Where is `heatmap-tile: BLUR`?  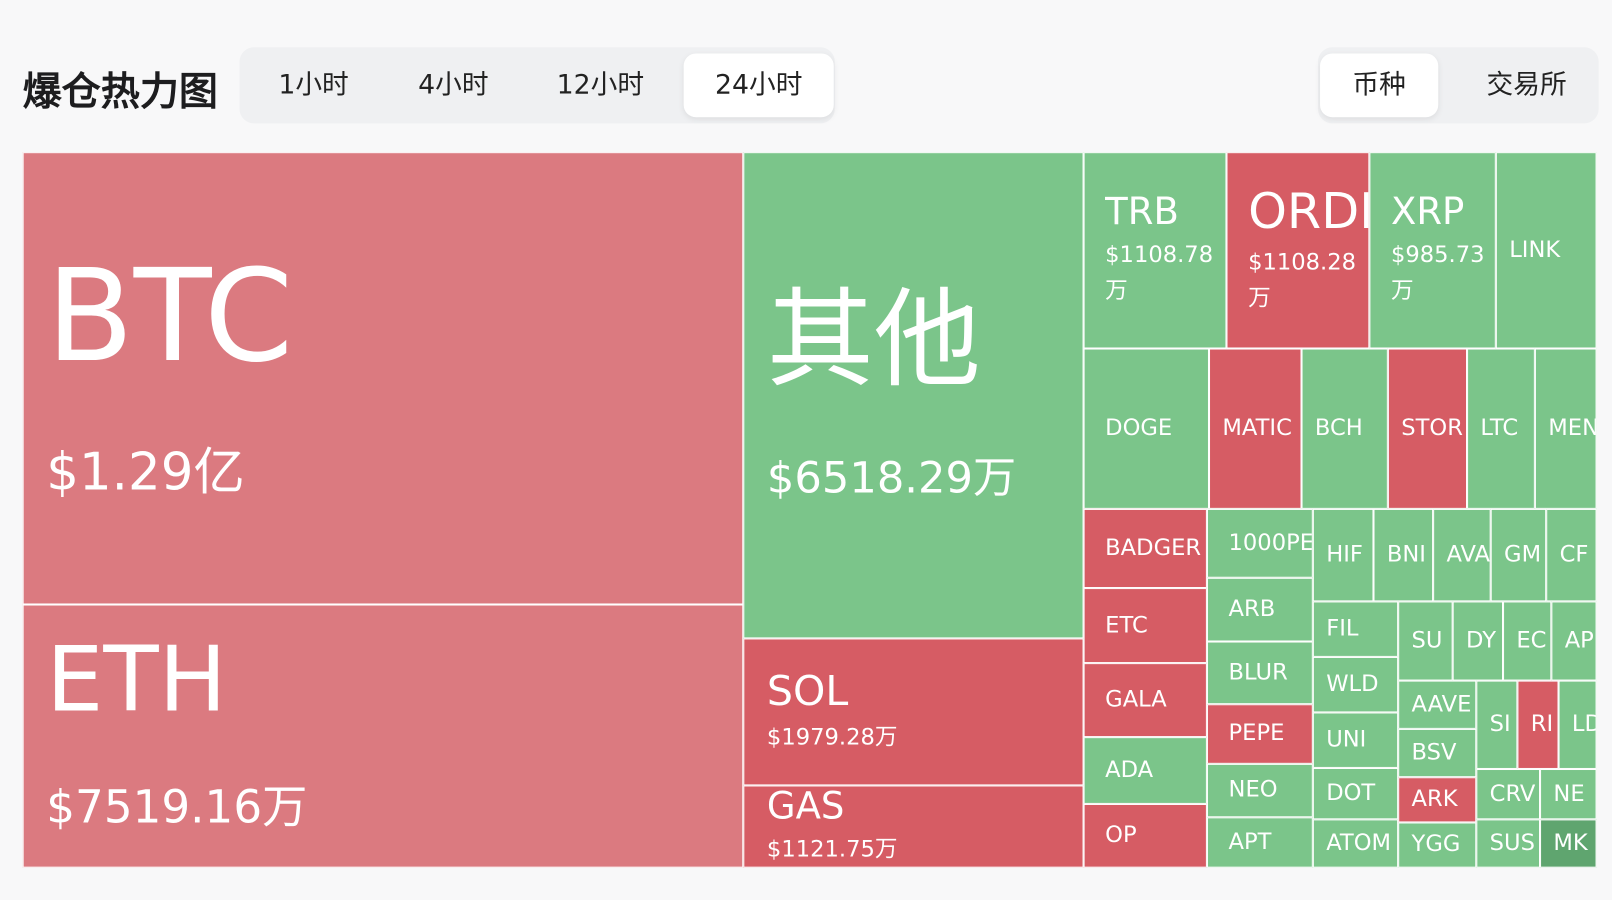
heatmap-tile: BLUR is located at coordinates (1259, 673).